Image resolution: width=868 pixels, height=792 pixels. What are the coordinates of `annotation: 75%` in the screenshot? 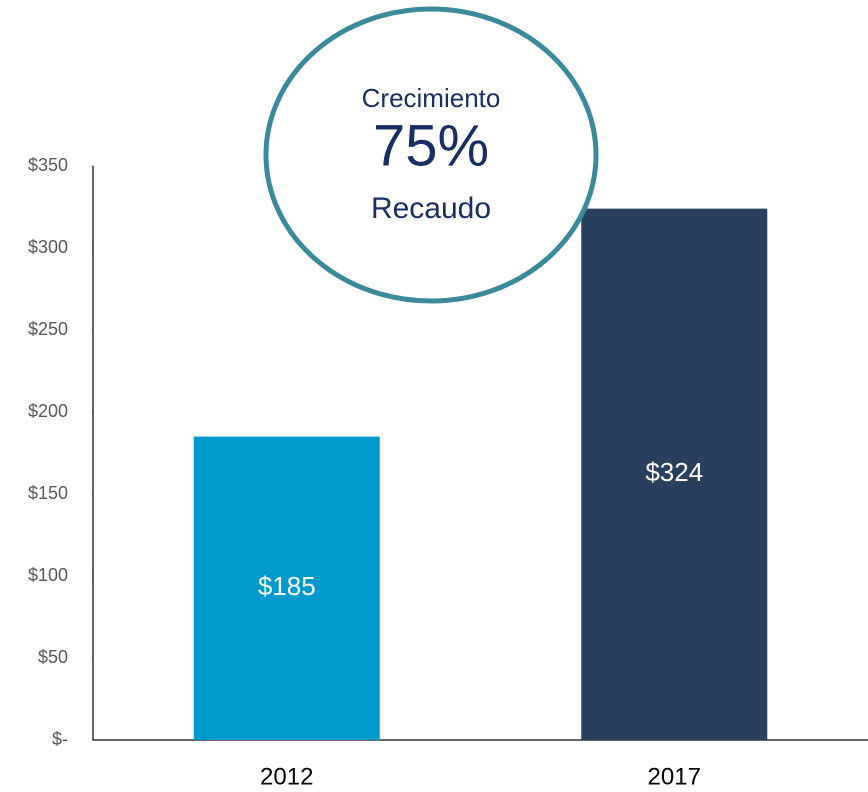 It's located at (431, 145).